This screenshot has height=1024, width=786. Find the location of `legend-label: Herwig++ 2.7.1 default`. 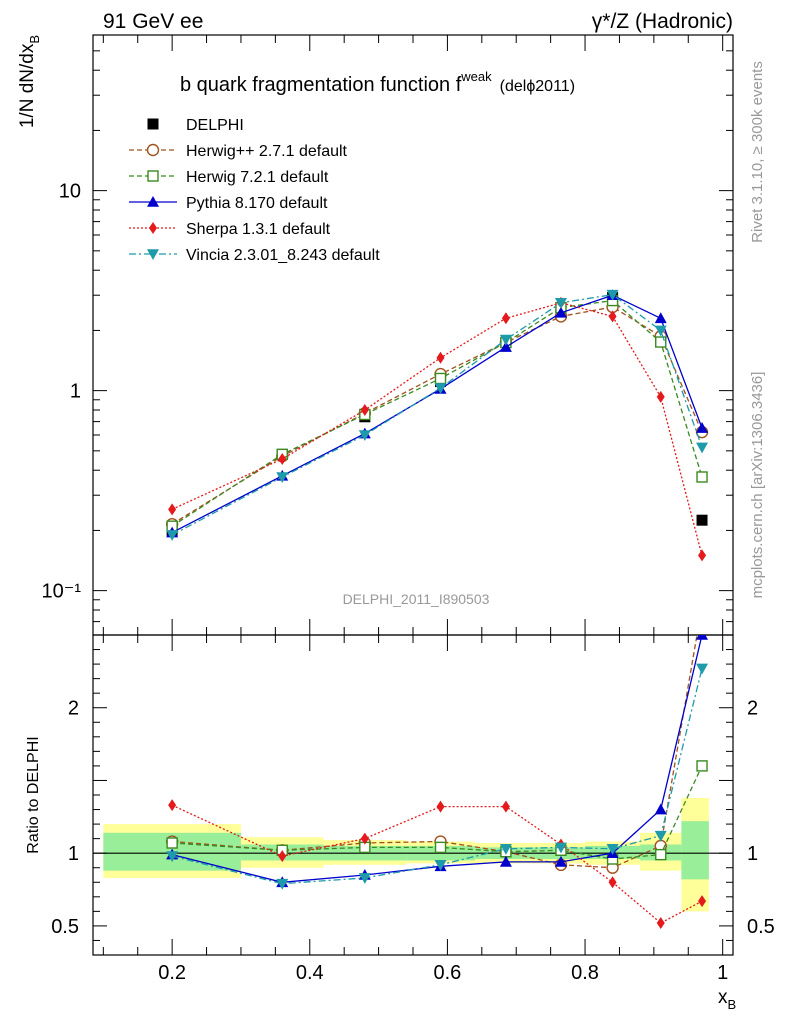

legend-label: Herwig++ 2.7.1 default is located at coordinates (267, 151).